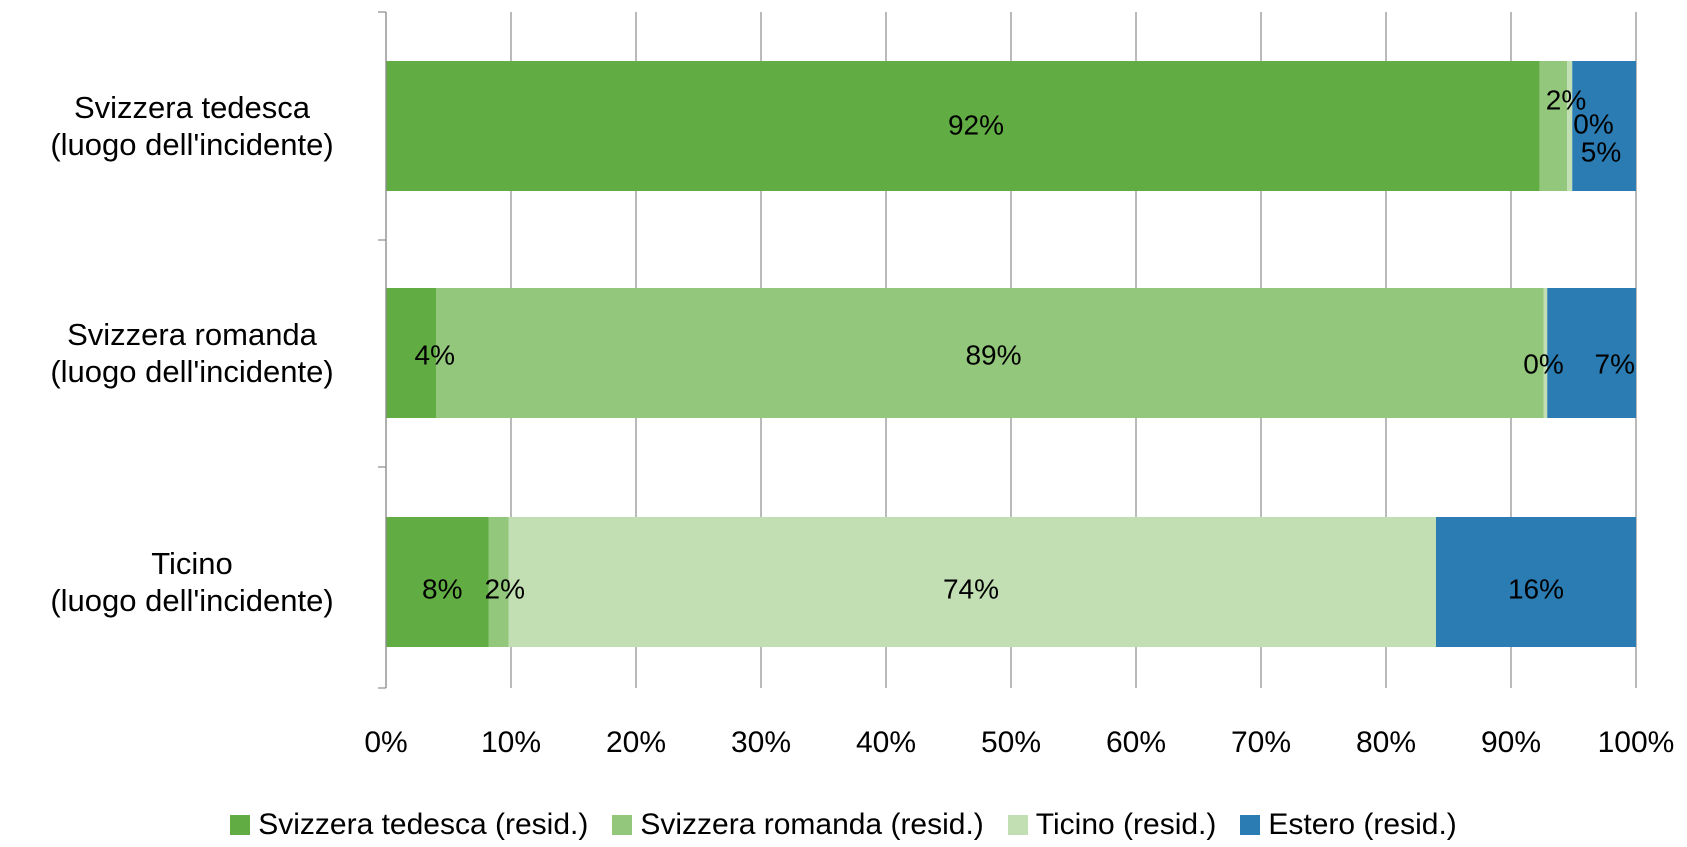  What do you see at coordinates (423, 824) in the screenshot?
I see `legend-label: Svizzera tedesca (resid.)` at bounding box center [423, 824].